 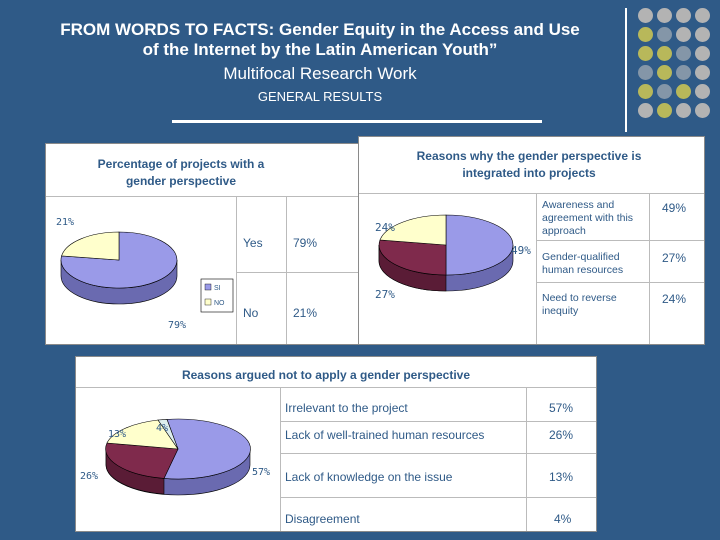 I want to click on pie-slice-inequity, so click(x=413, y=230).